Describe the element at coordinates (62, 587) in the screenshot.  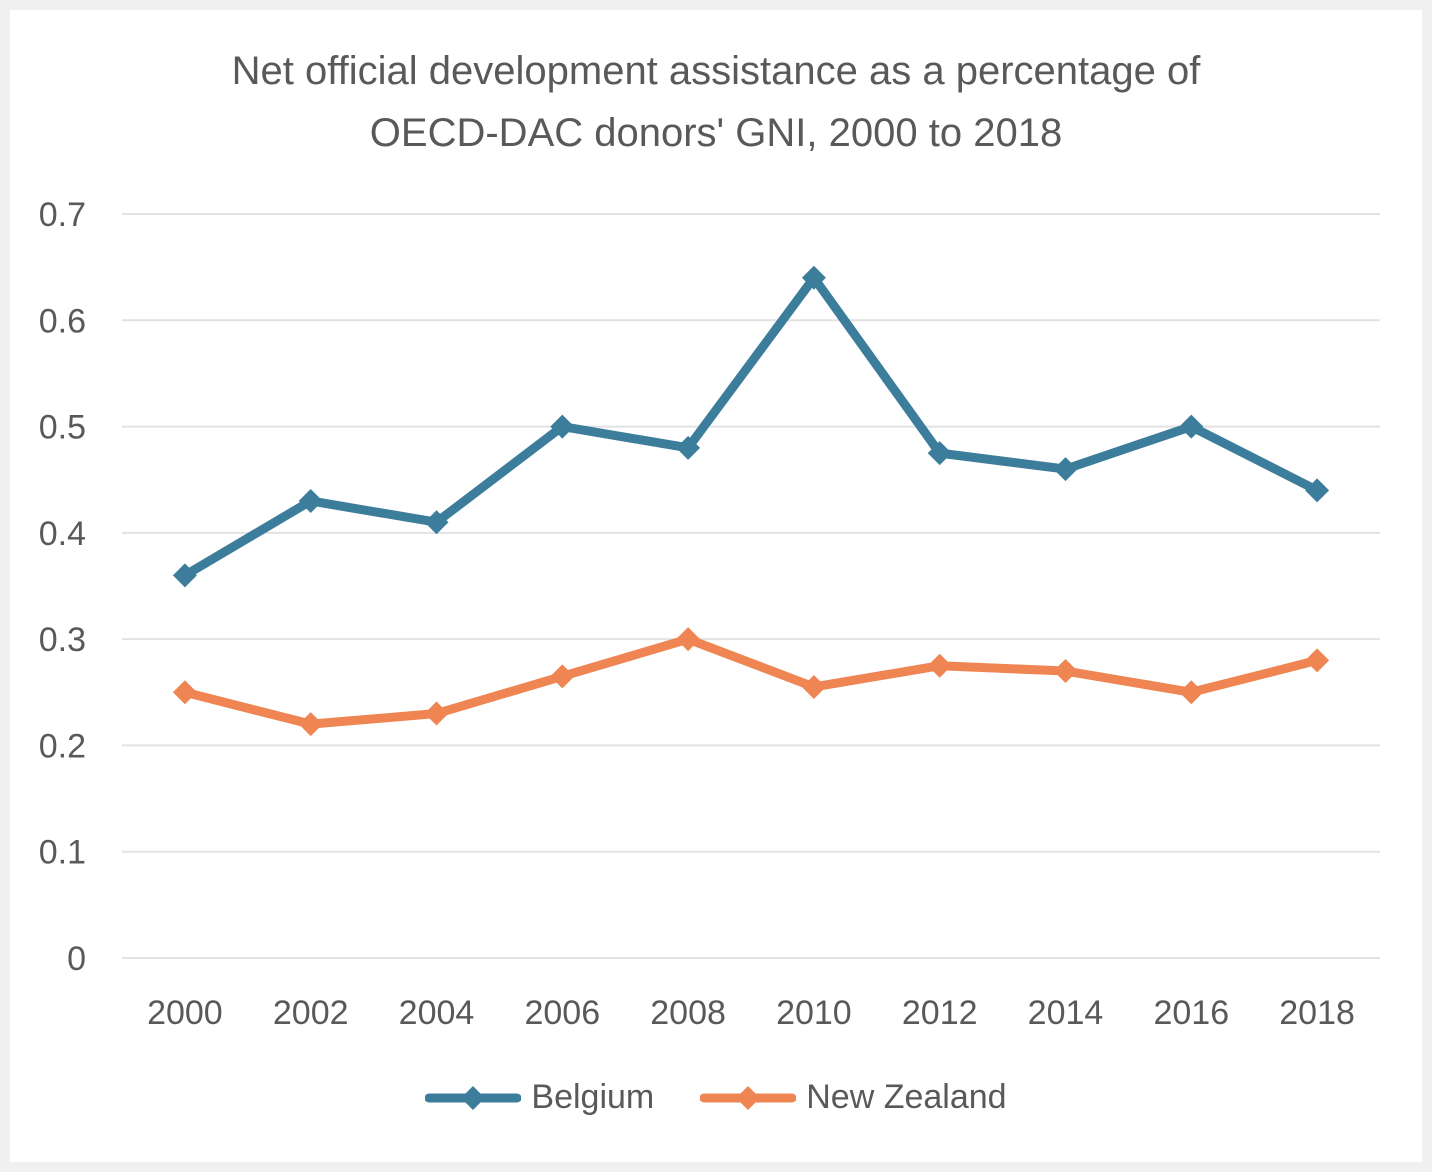
I see `y-axis-ticks: 0 0.1 0.2 0.3 0.4 0.5 0.6 0.7` at that location.